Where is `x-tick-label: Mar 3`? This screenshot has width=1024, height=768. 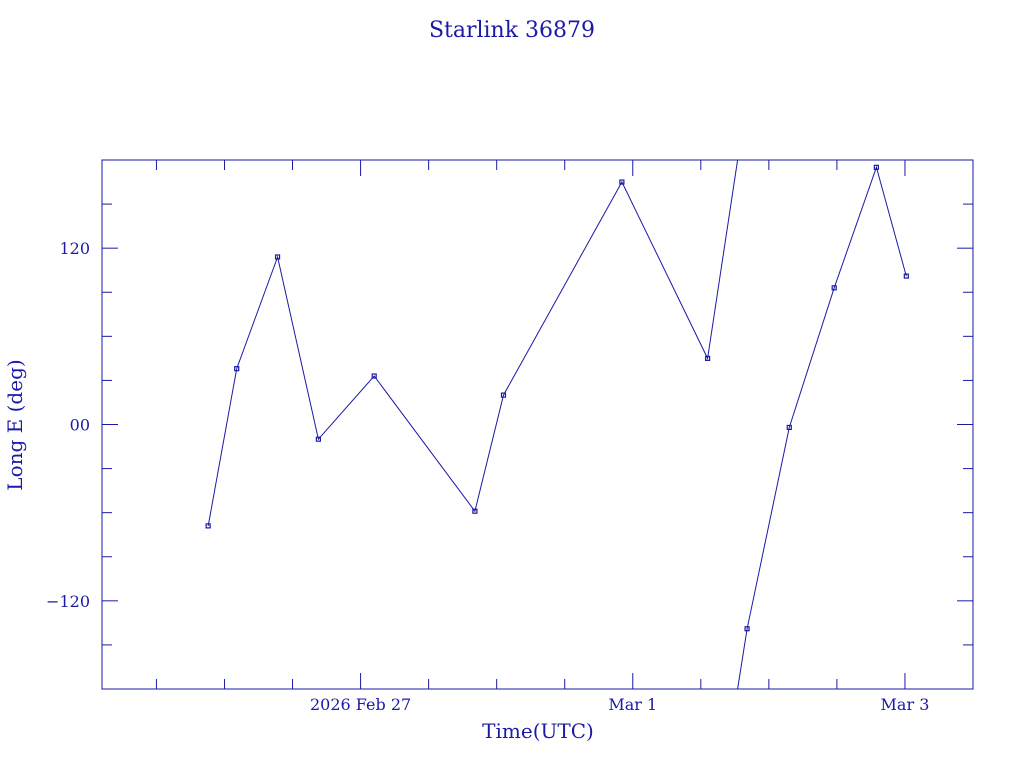 x-tick-label: Mar 3 is located at coordinates (905, 704).